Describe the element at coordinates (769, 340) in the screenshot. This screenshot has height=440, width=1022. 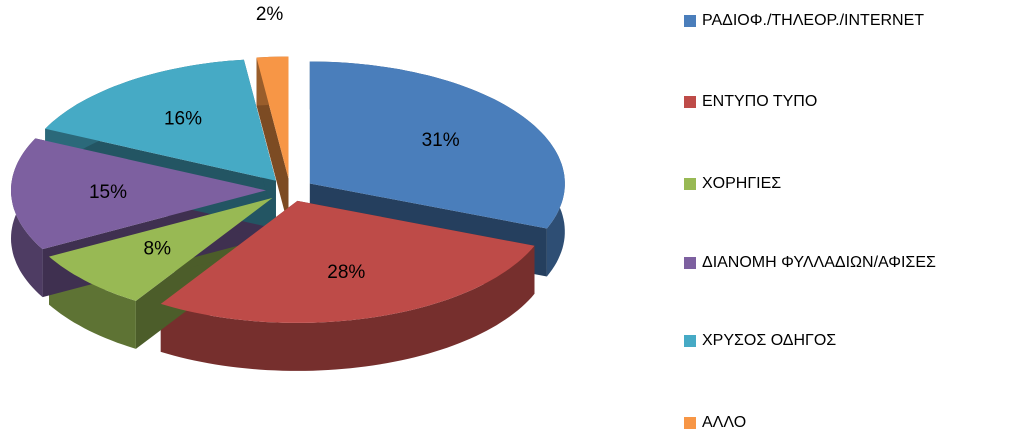
I see `legend-label: ΧΡΥΣΟΣ ΟΔΗΓΟΣ` at that location.